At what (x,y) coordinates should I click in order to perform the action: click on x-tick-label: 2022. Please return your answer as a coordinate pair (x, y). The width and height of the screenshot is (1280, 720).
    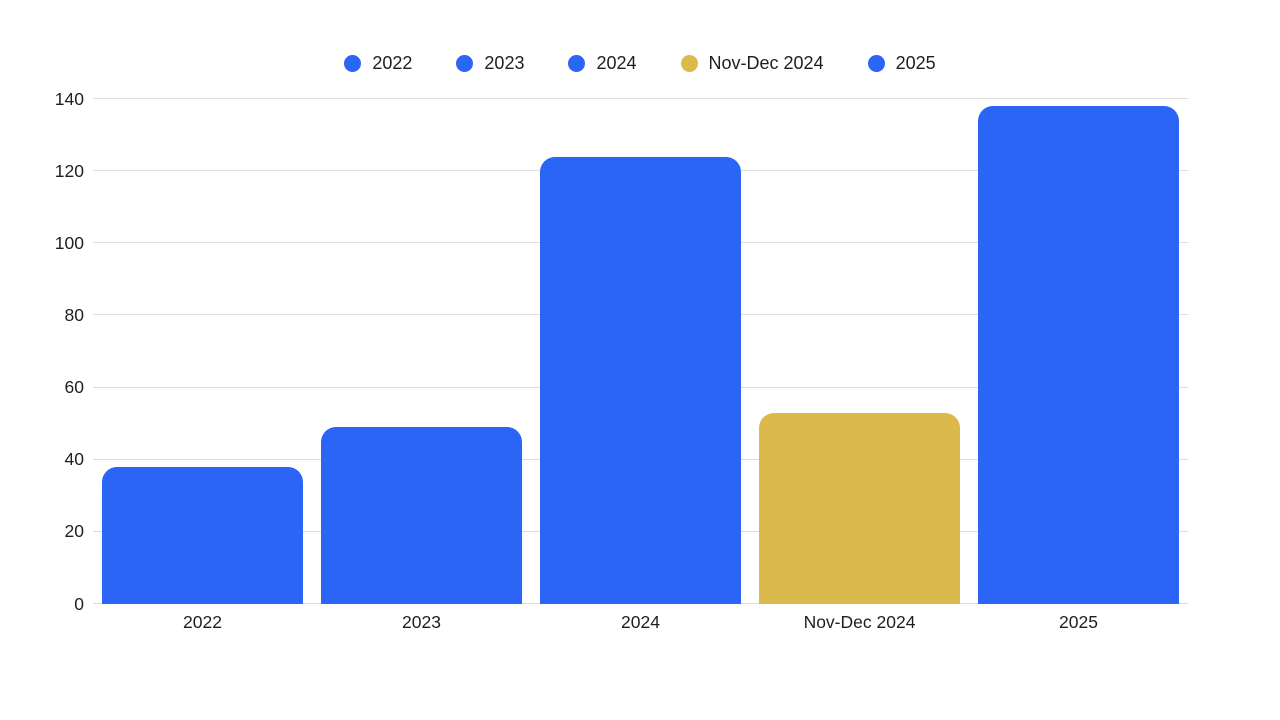
    Looking at the image, I should click on (202, 622).